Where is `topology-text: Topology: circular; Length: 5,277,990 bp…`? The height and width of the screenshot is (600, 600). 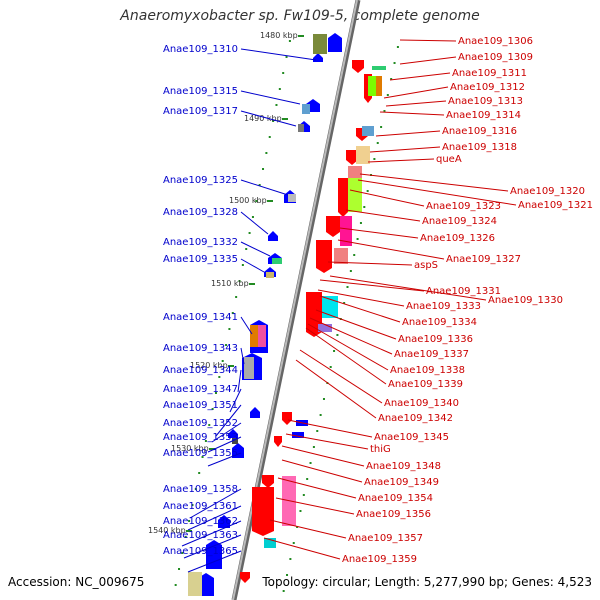 topology-text: Topology: circular; Length: 5,277,990 bp… is located at coordinates (427, 582).